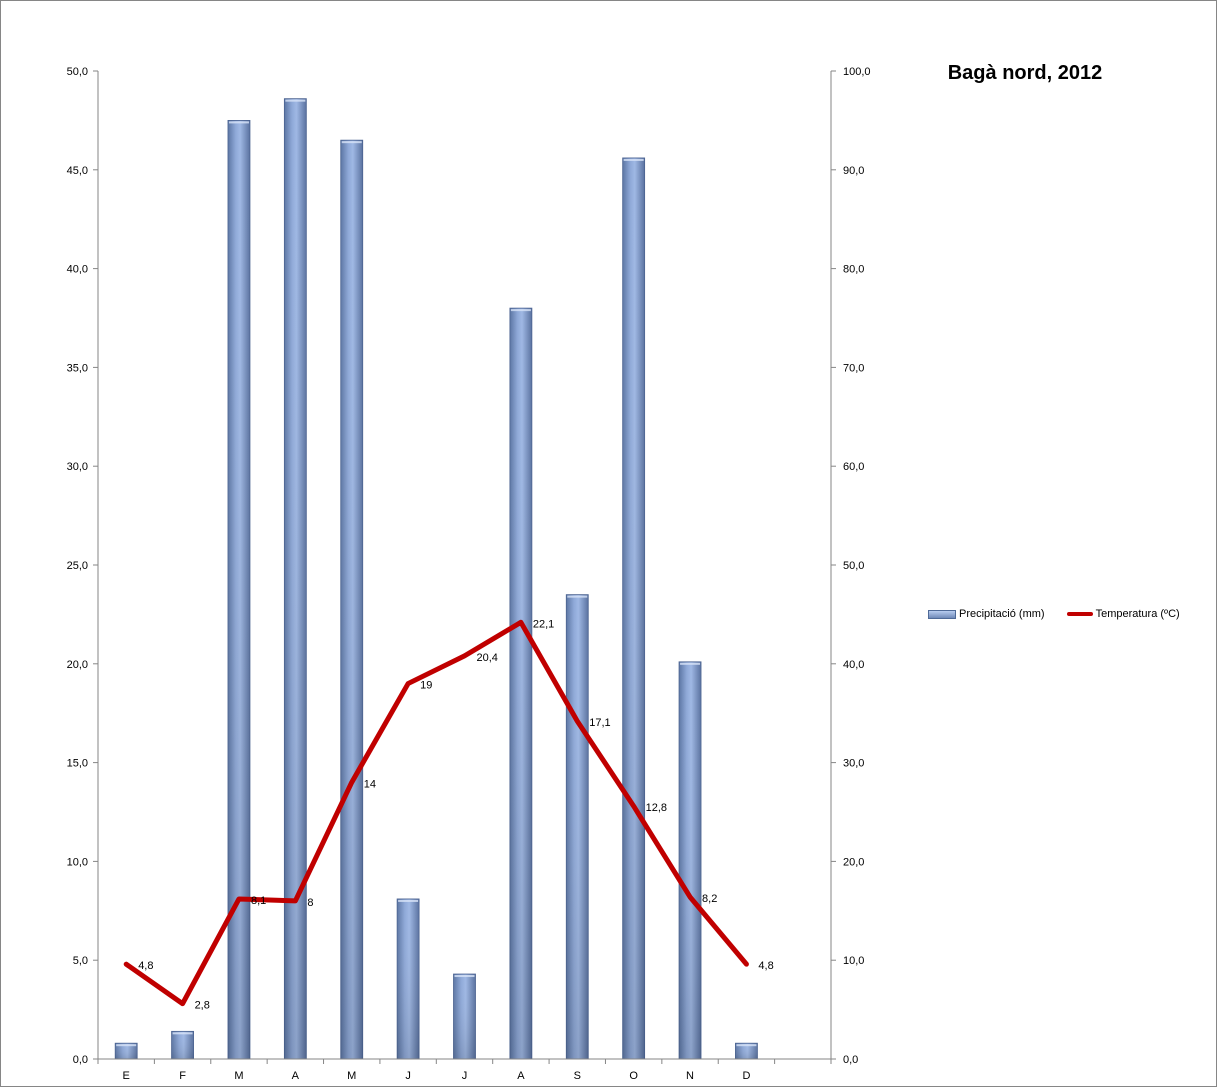 The width and height of the screenshot is (1217, 1087). What do you see at coordinates (77, 764) in the screenshot?
I see `left-tick-label: 15,0` at bounding box center [77, 764].